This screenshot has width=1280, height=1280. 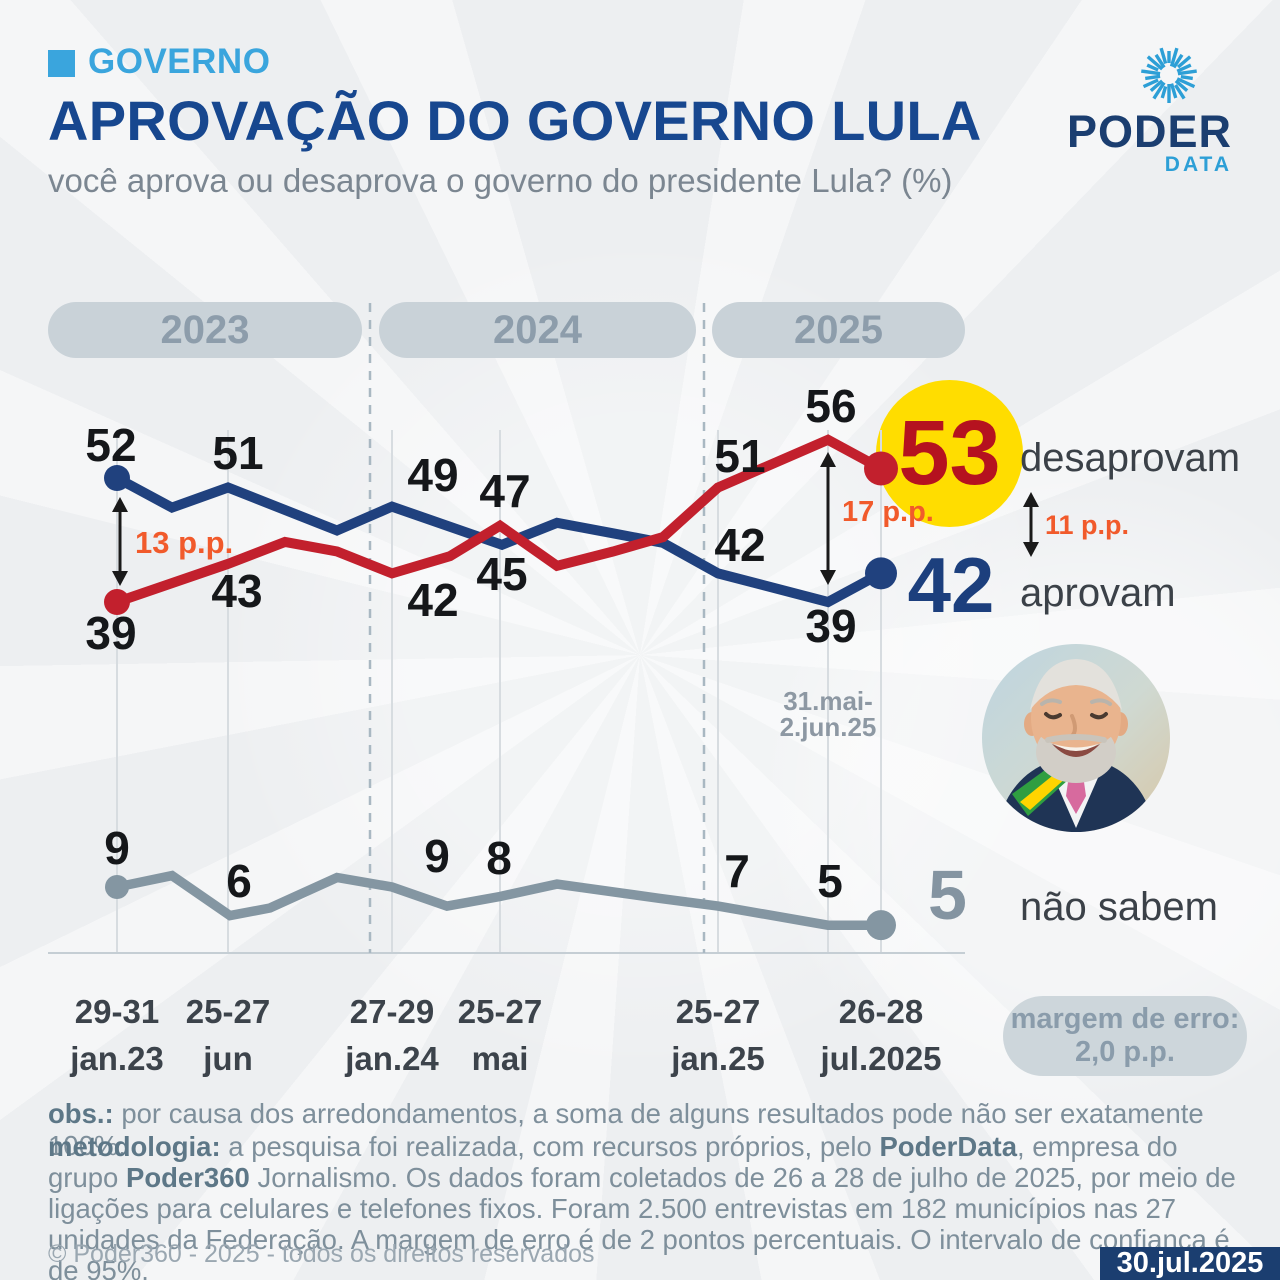 What do you see at coordinates (718, 1035) in the screenshot?
I see `x-tick: 25-27 jan.25` at bounding box center [718, 1035].